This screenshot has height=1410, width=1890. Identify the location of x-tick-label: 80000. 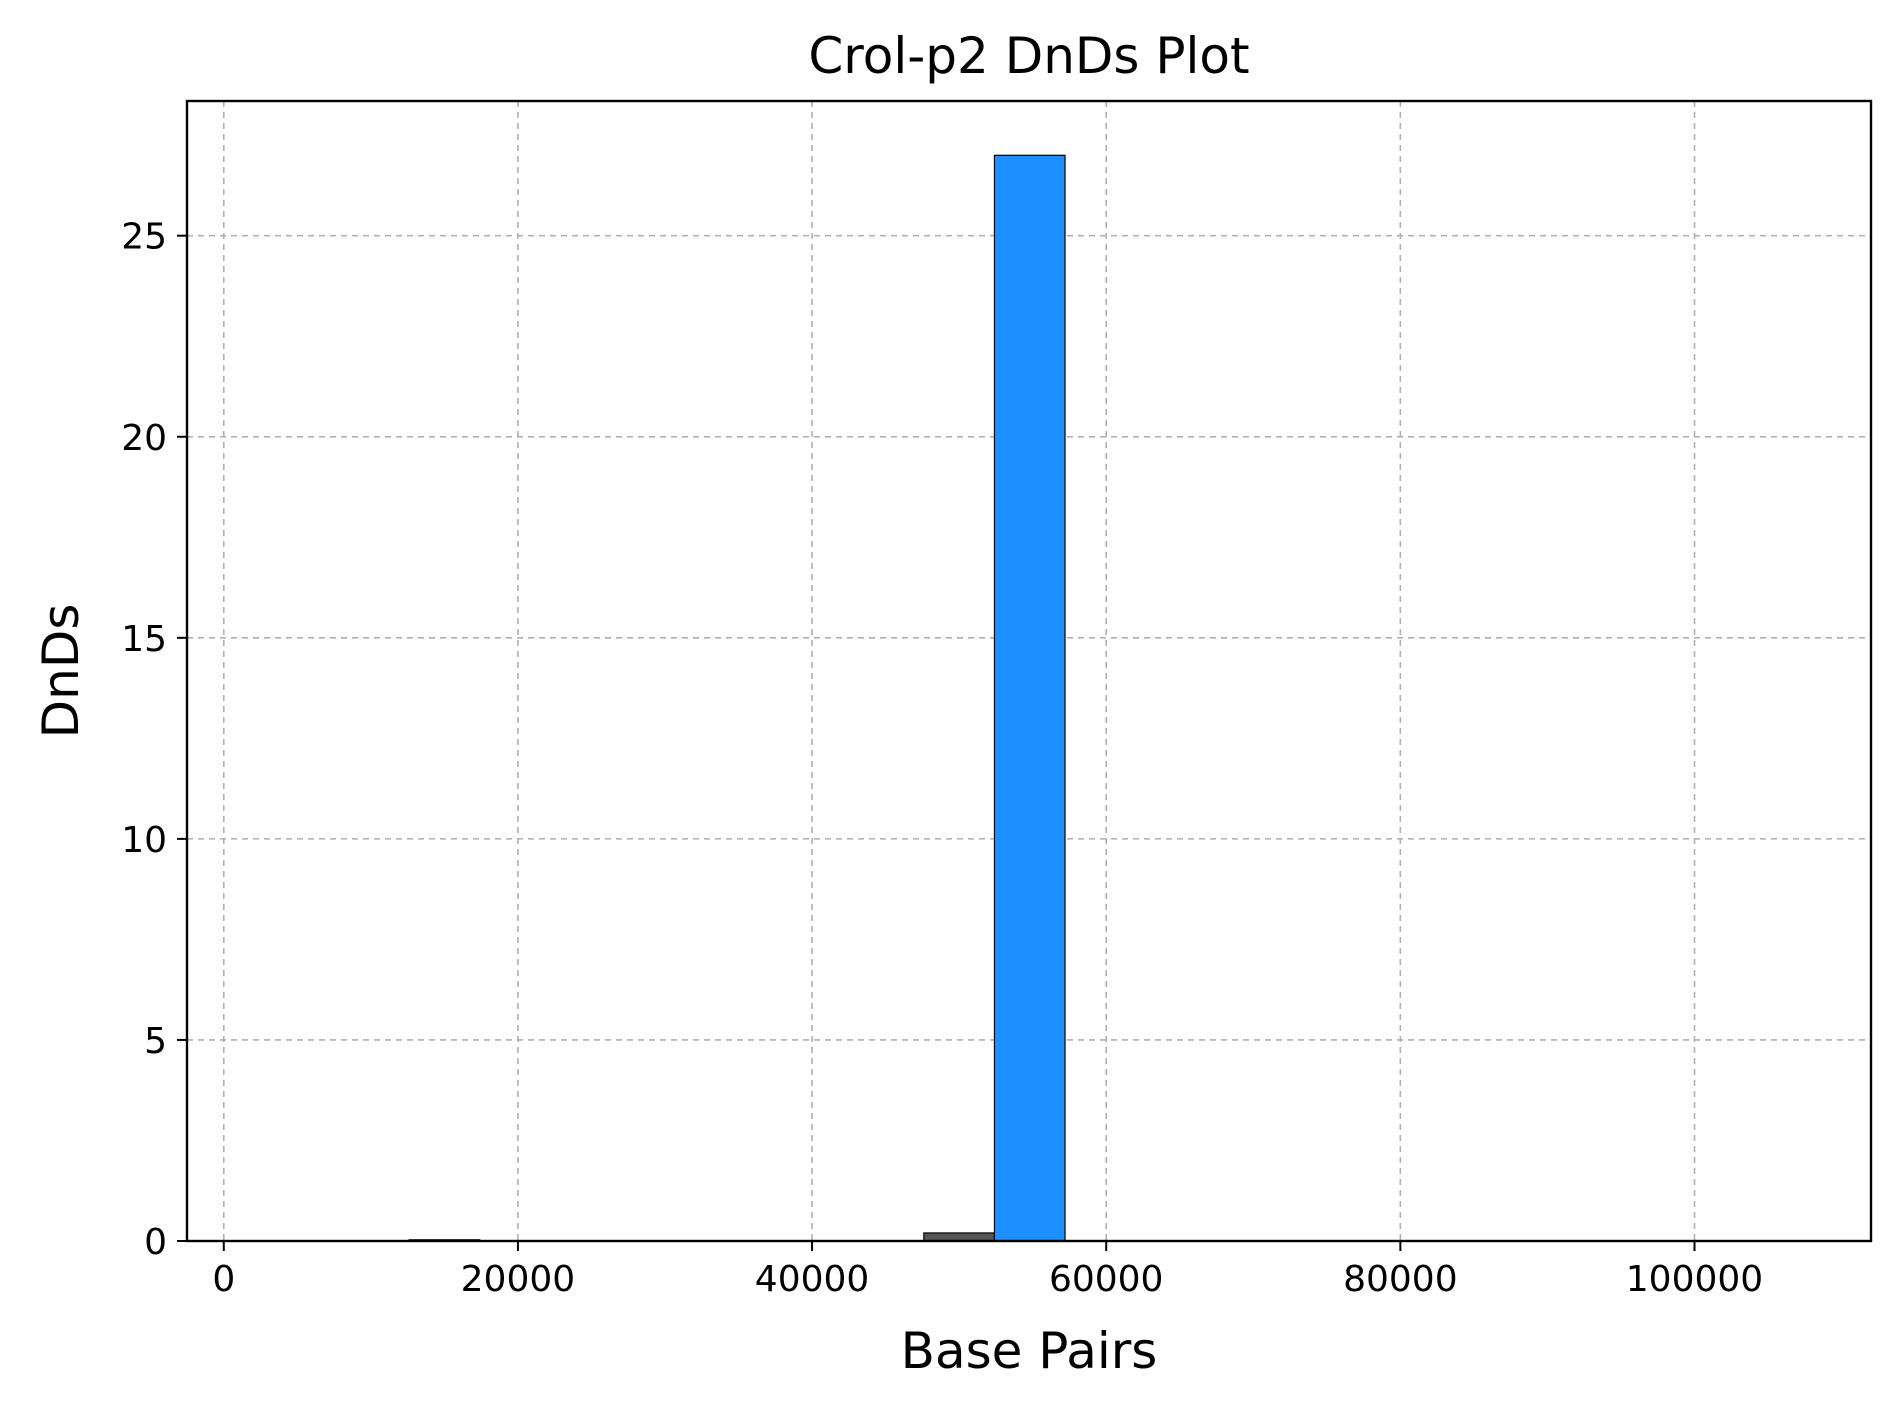
(1400, 1279).